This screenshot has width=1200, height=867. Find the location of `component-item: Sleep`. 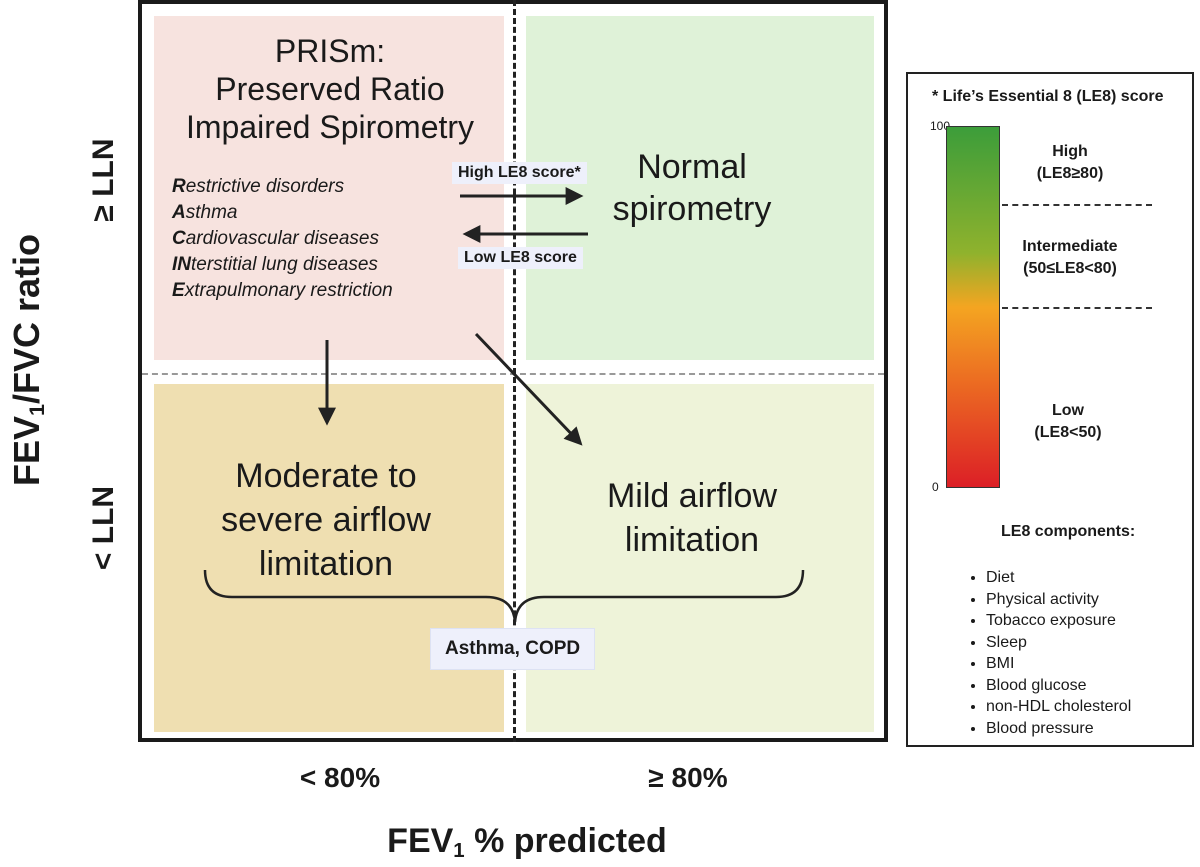

component-item: Sleep is located at coordinates (1058, 643).